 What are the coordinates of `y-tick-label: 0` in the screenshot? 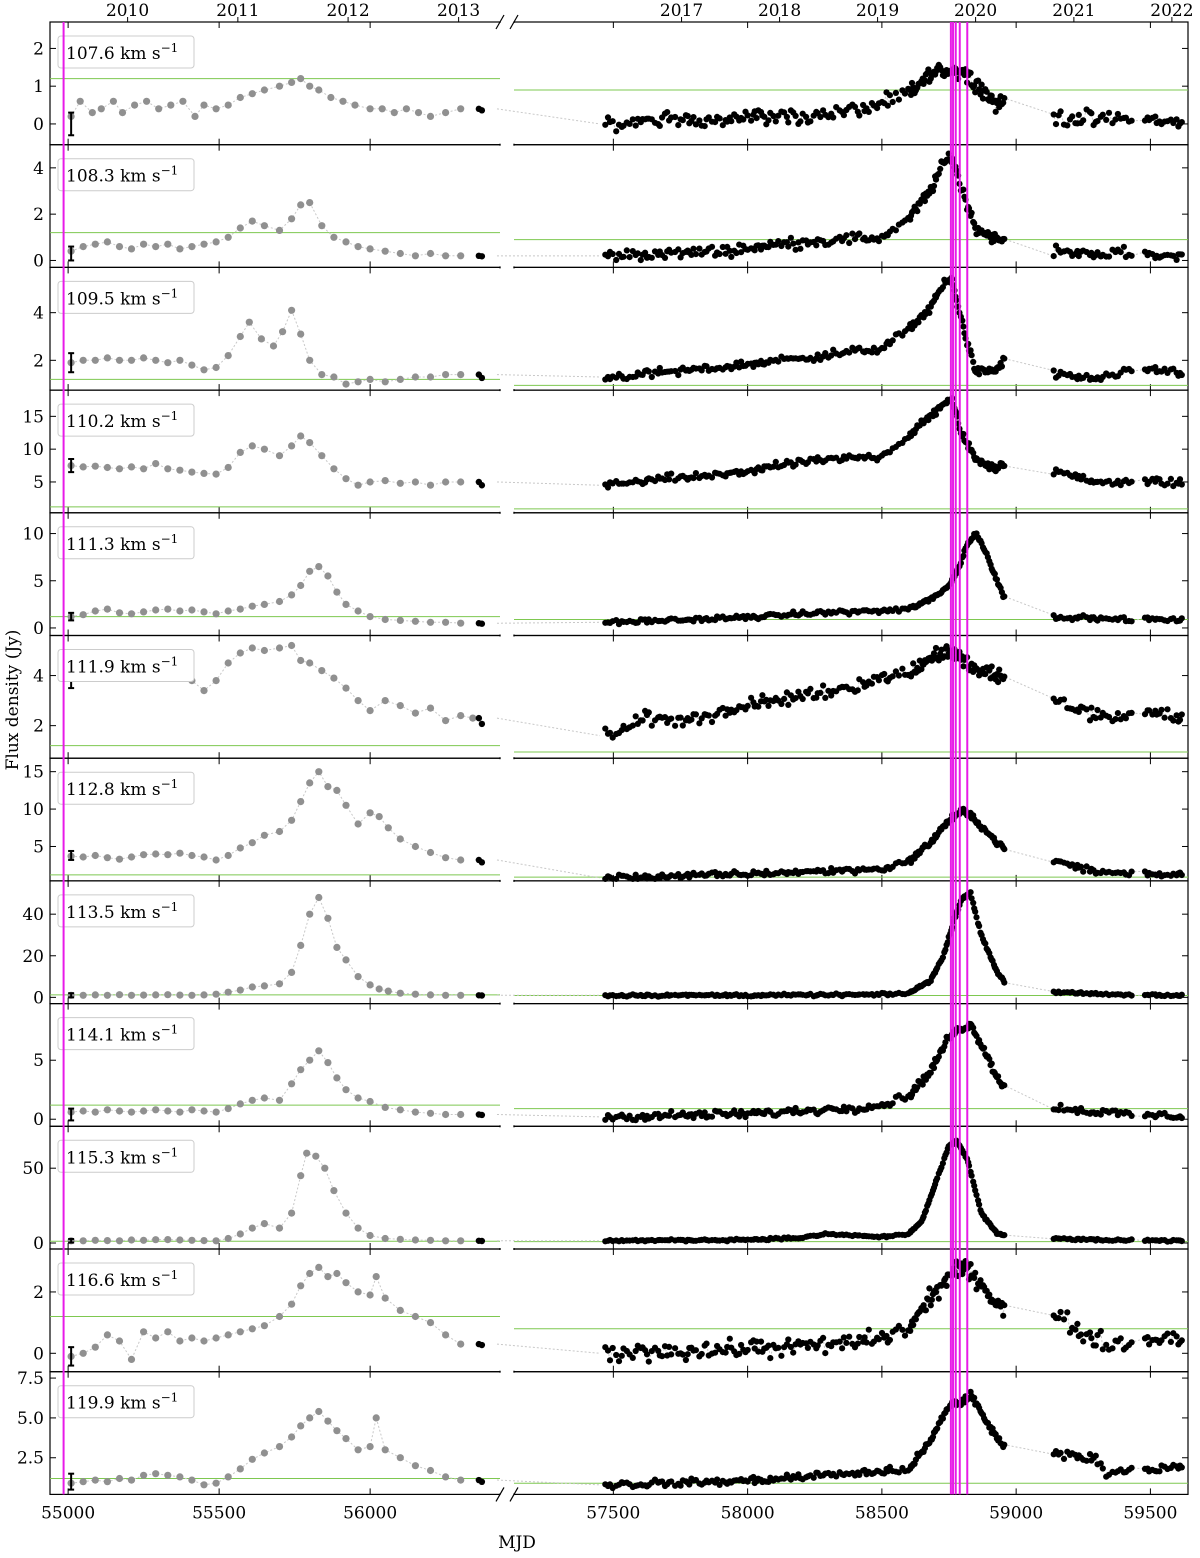 It's located at (38, 125).